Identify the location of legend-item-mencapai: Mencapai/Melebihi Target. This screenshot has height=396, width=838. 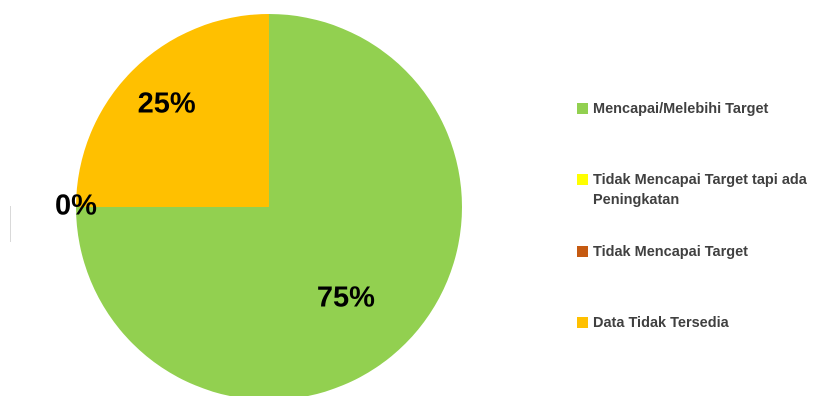
(707, 109).